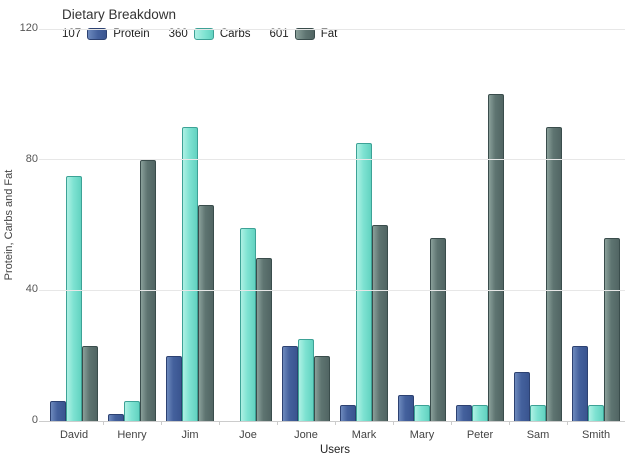 The width and height of the screenshot is (632, 463). I want to click on bar-group-jone, so click(306, 225).